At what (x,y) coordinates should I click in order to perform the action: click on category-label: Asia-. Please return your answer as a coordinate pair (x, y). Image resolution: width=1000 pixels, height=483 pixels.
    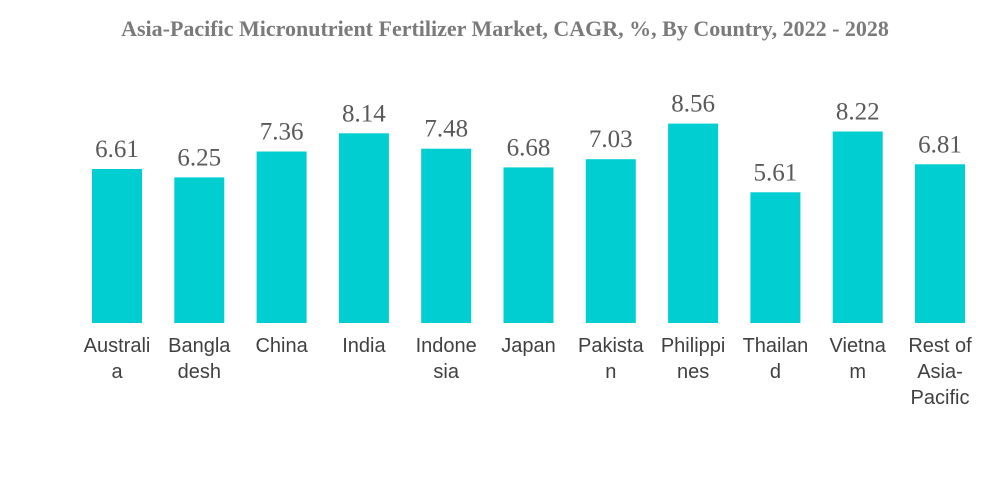
    Looking at the image, I should click on (940, 372).